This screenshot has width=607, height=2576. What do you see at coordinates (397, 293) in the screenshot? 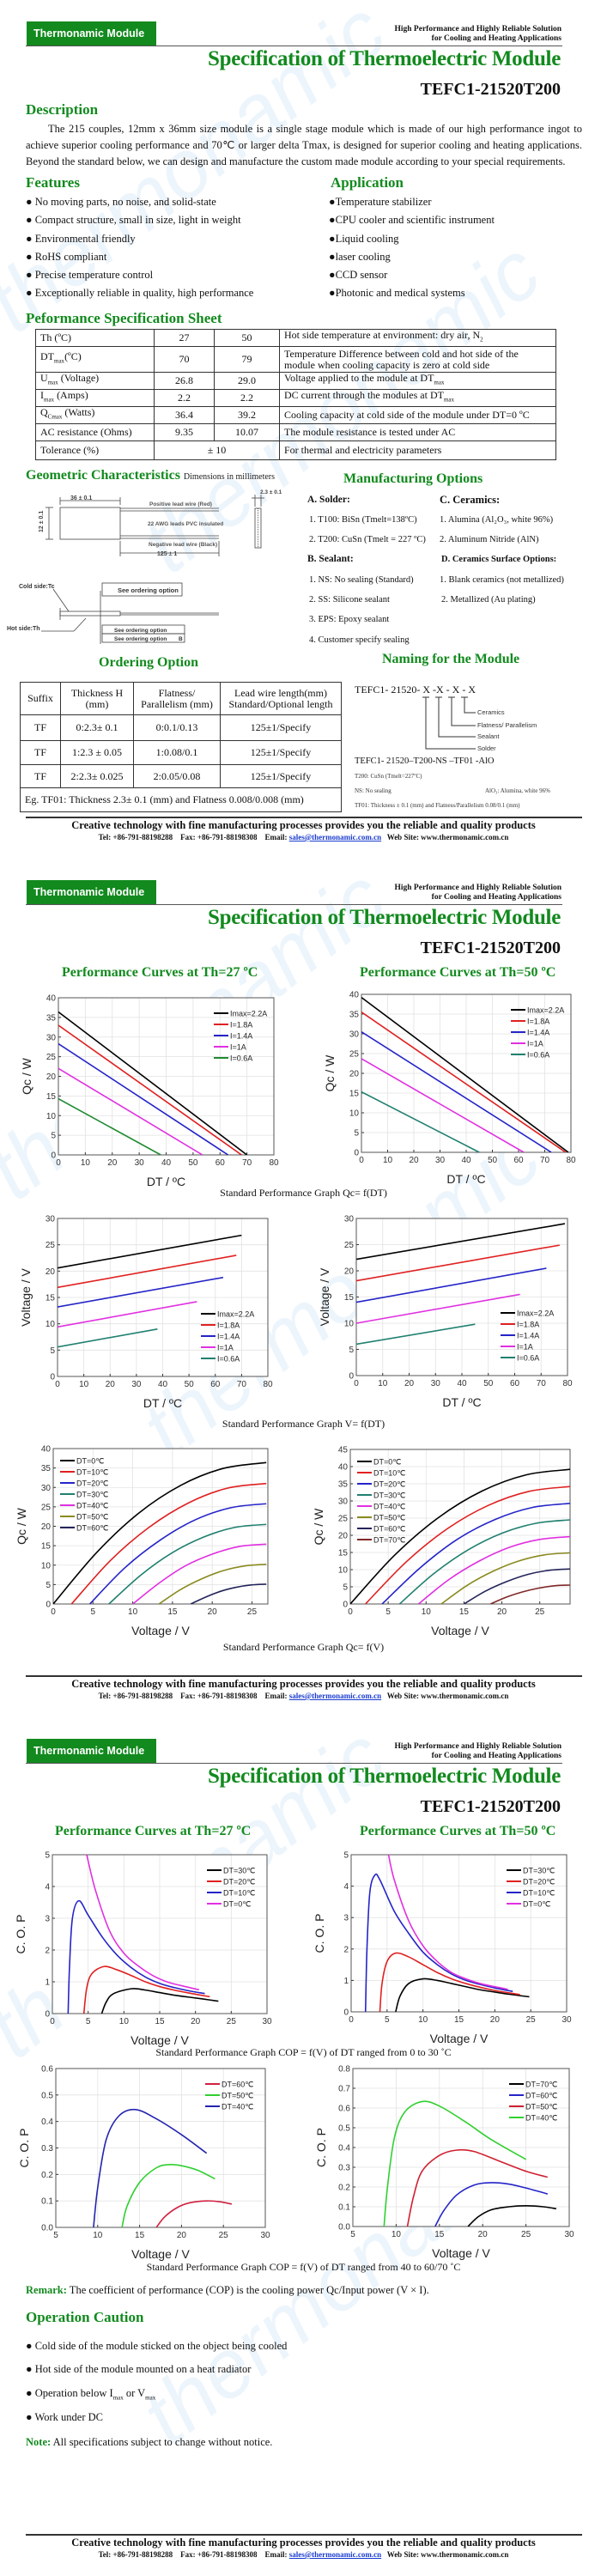
I see `application-item: ●Photonic and medical systems` at bounding box center [397, 293].